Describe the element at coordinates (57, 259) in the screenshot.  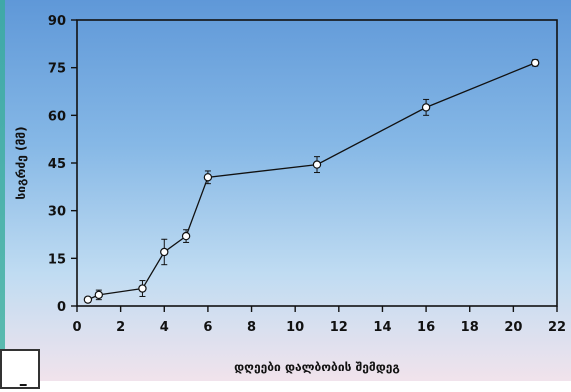
I see `y-tick-label: 15` at that location.